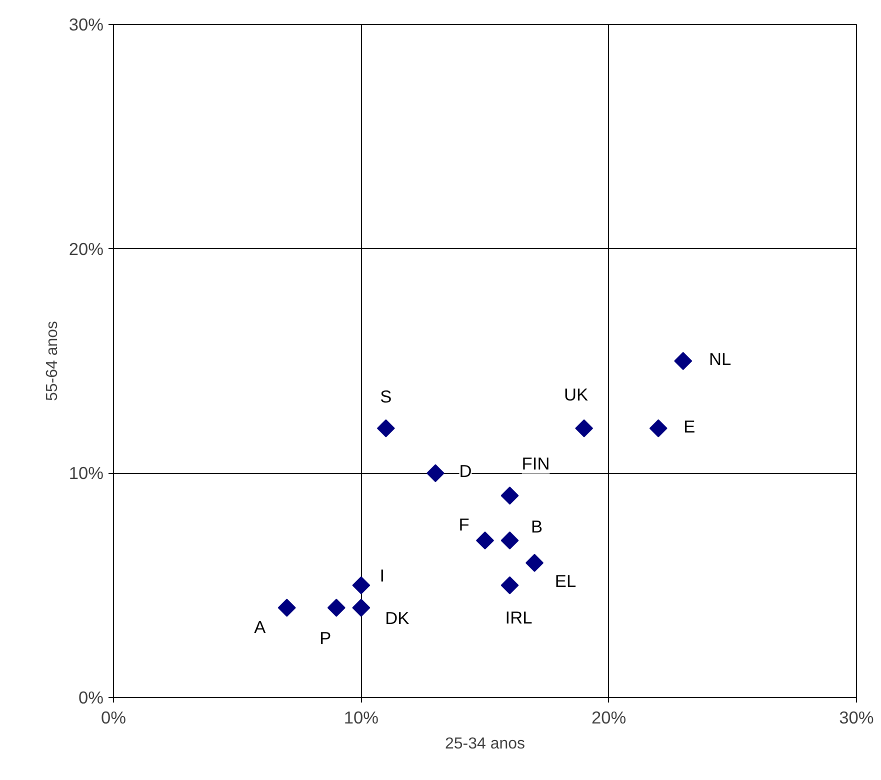 This screenshot has width=881, height=780. Describe the element at coordinates (856, 718) in the screenshot. I see `x-tick-label: 30%` at that location.